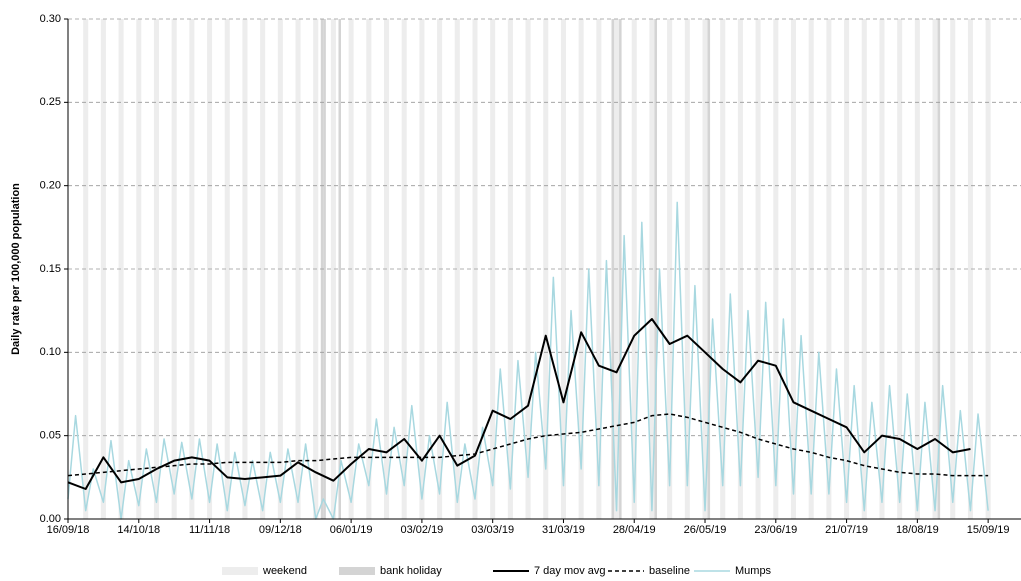  Describe the element at coordinates (50, 352) in the screenshot. I see `y-tick-label: 0.10` at that location.